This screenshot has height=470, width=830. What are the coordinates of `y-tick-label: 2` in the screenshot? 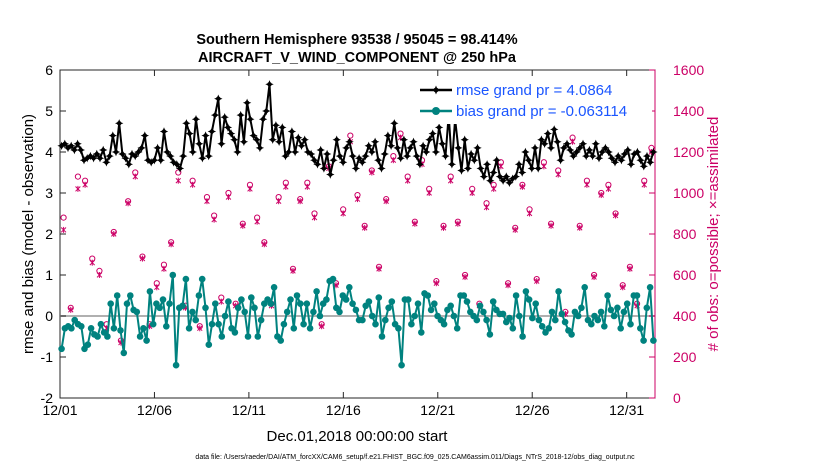 It's located at (49, 234).